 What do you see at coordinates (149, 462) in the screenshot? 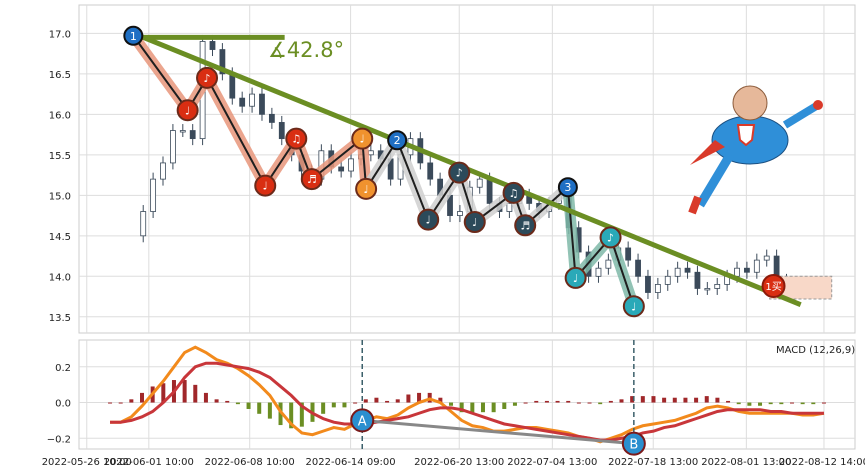
I see `x-tick-label: 2022-06-01 10:00` at bounding box center [149, 462].